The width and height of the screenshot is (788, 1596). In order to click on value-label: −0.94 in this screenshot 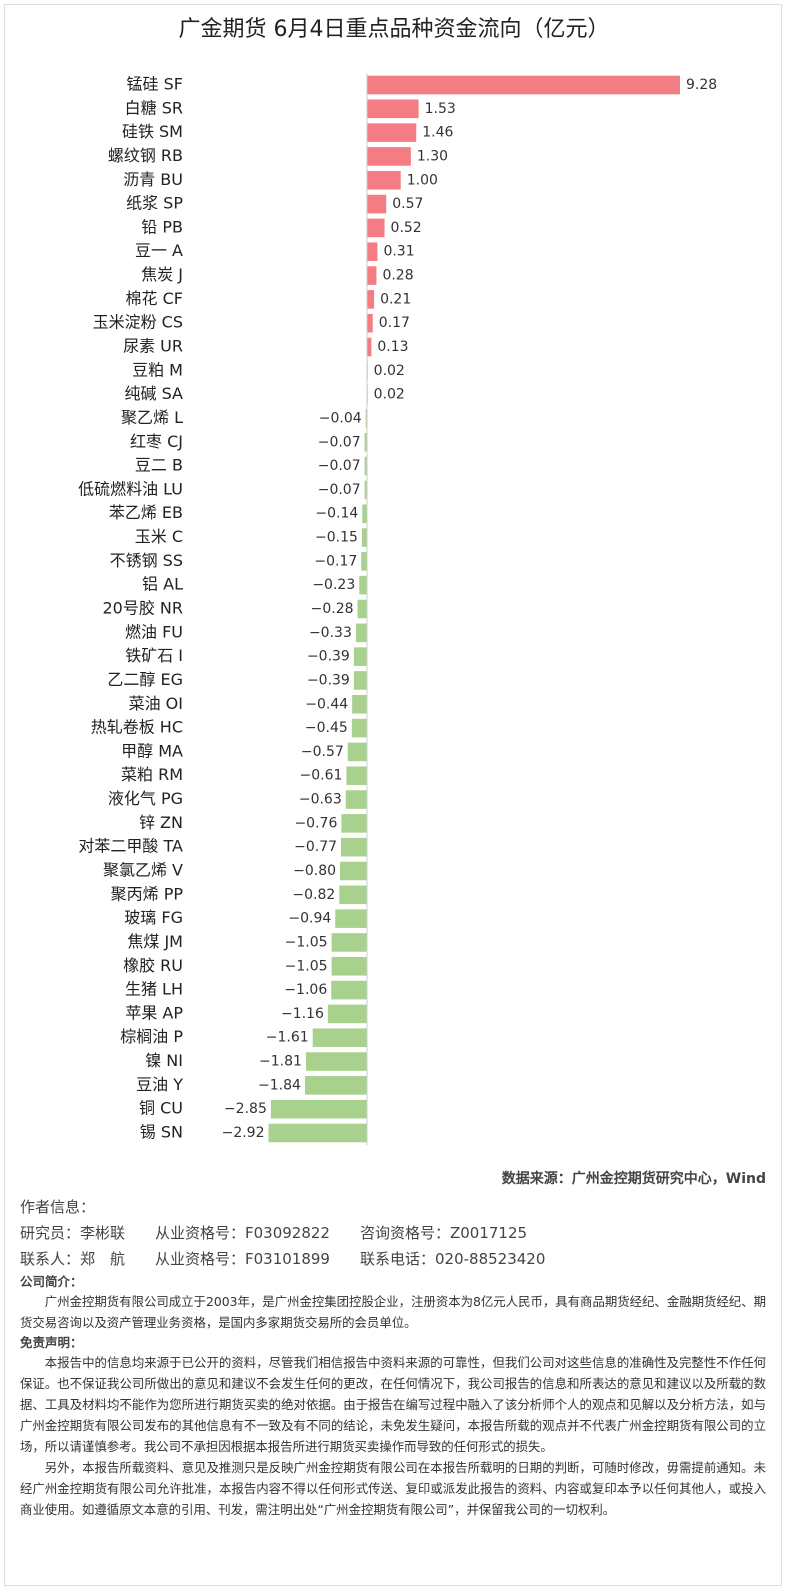, I will do `click(309, 919)`.